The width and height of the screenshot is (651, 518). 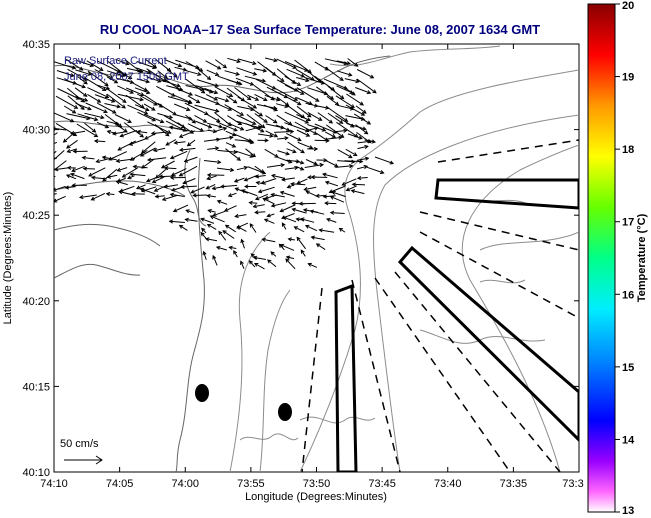 I want to click on x-tick-label: 74:00, so click(x=185, y=484).